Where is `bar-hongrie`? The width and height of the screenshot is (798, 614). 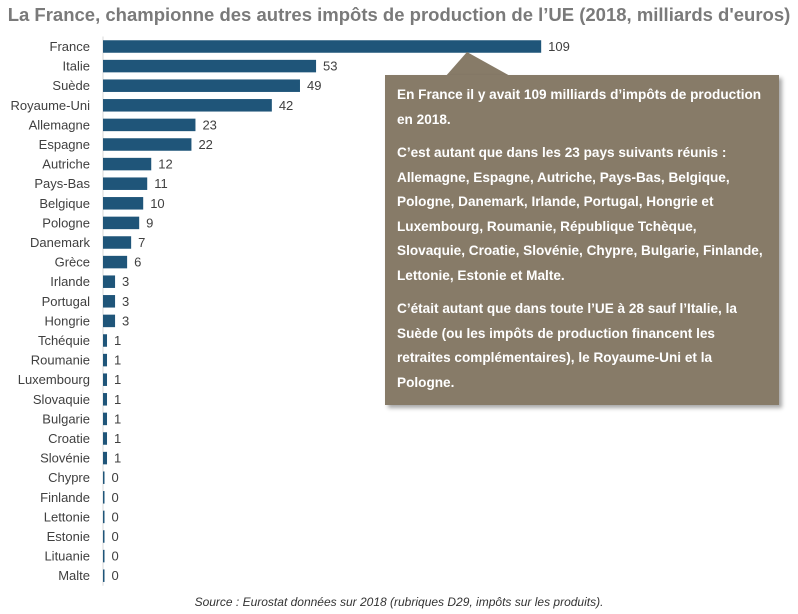
bar-hongrie is located at coordinates (109, 321).